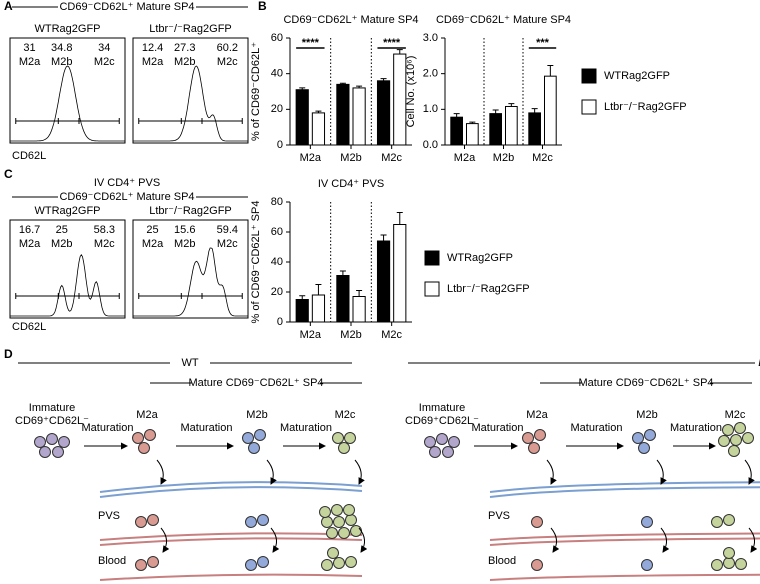 The image size is (760, 584). What do you see at coordinates (29, 230) in the screenshot?
I see `gate-value: 16.7` at bounding box center [29, 230].